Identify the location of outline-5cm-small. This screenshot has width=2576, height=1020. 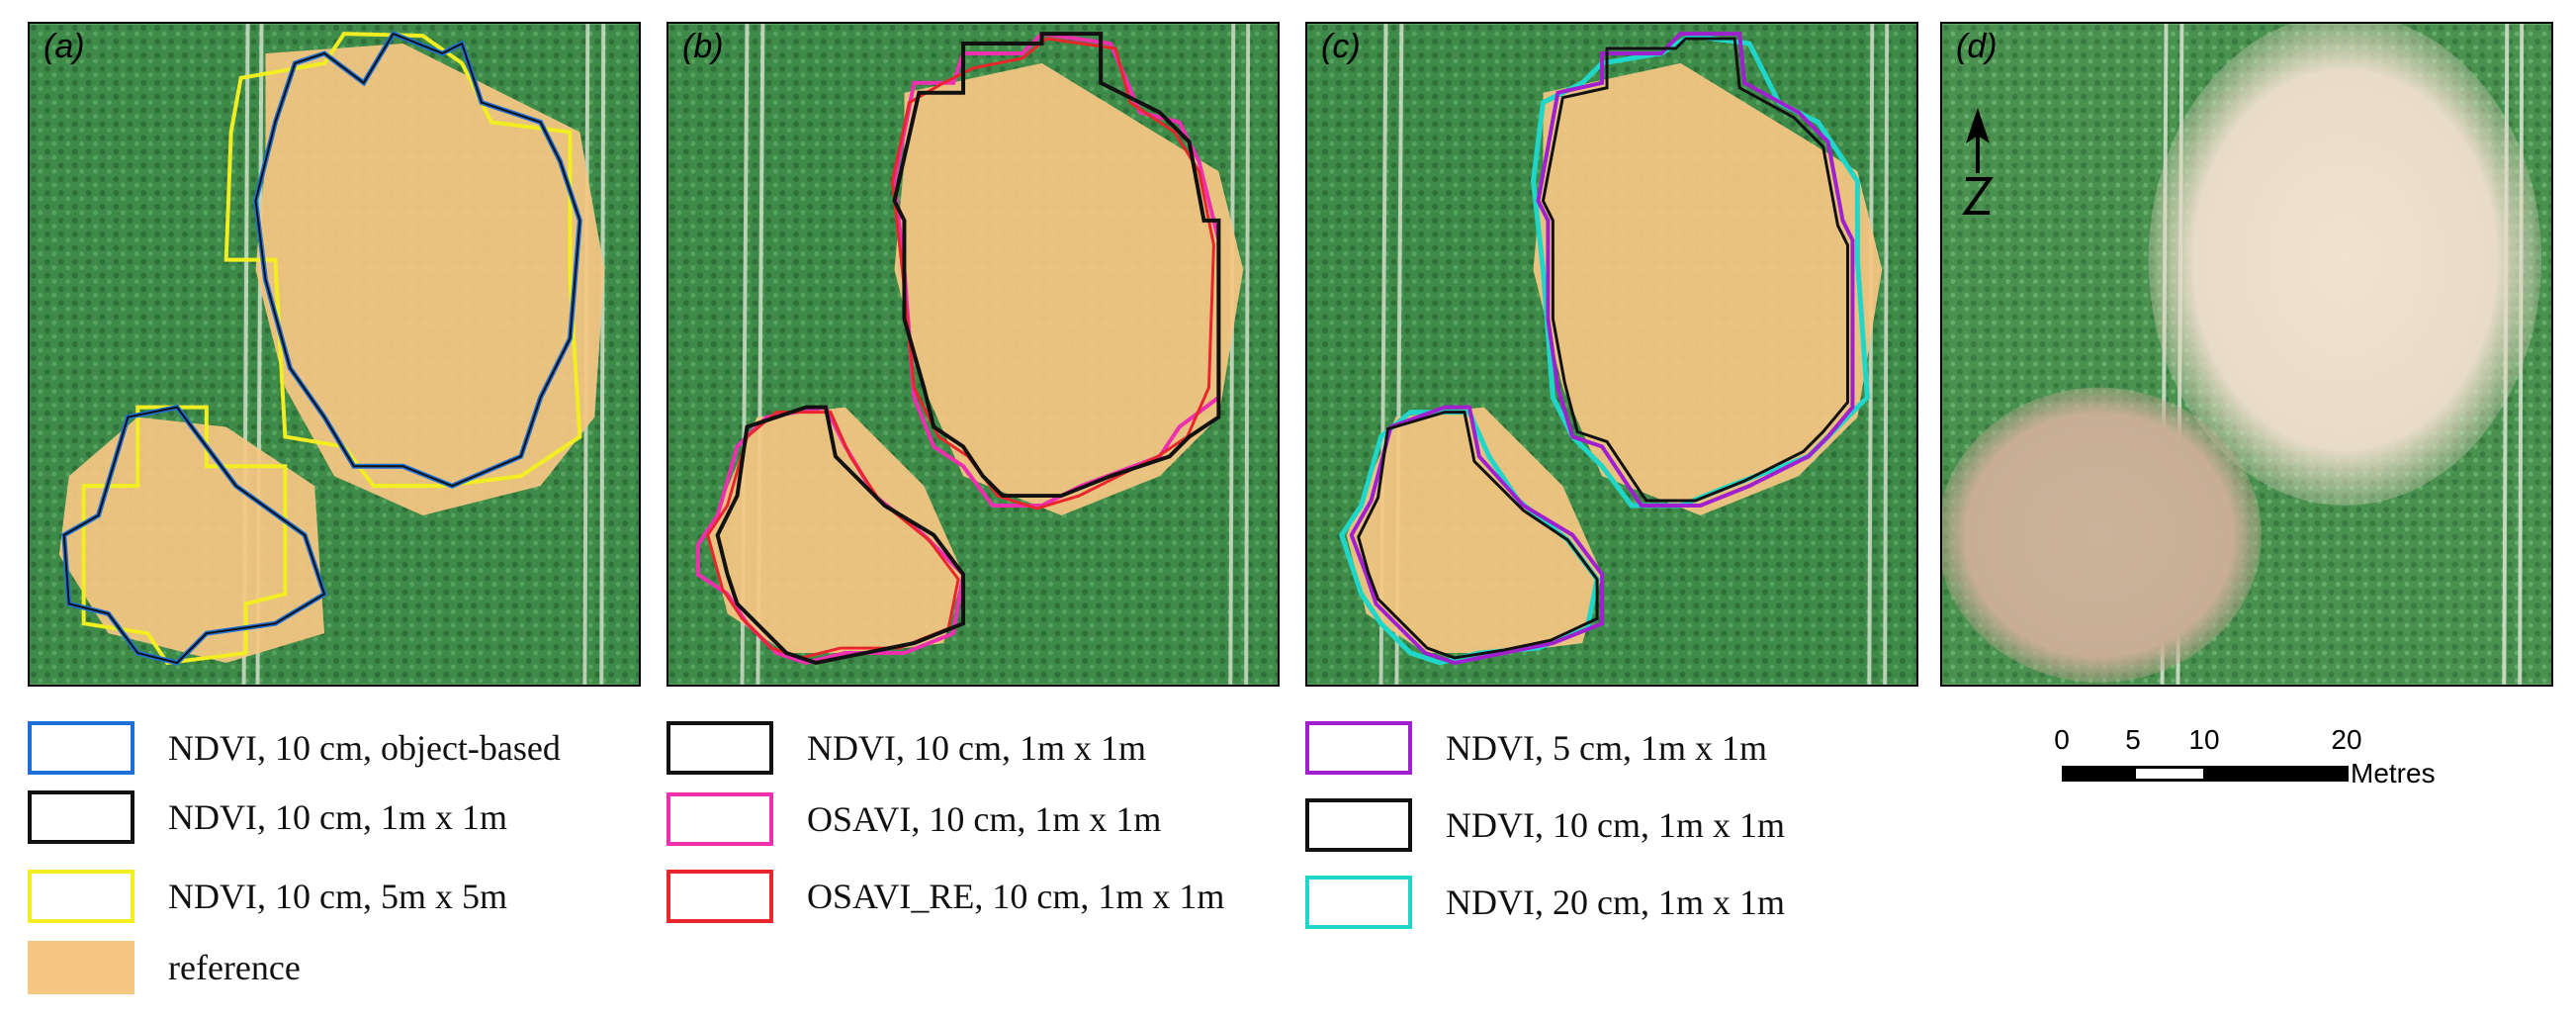
(1477, 535).